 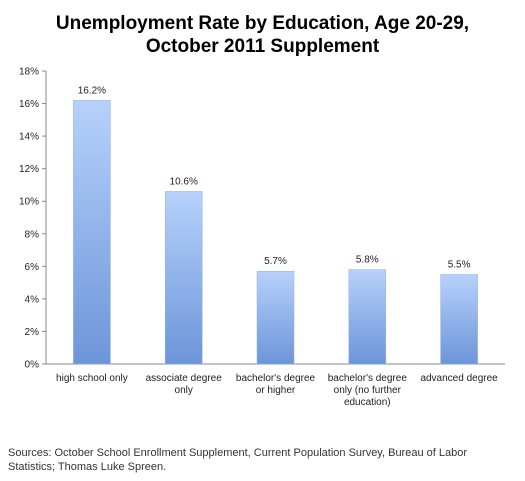 I want to click on bar-value-label: 5.5%, so click(x=459, y=264).